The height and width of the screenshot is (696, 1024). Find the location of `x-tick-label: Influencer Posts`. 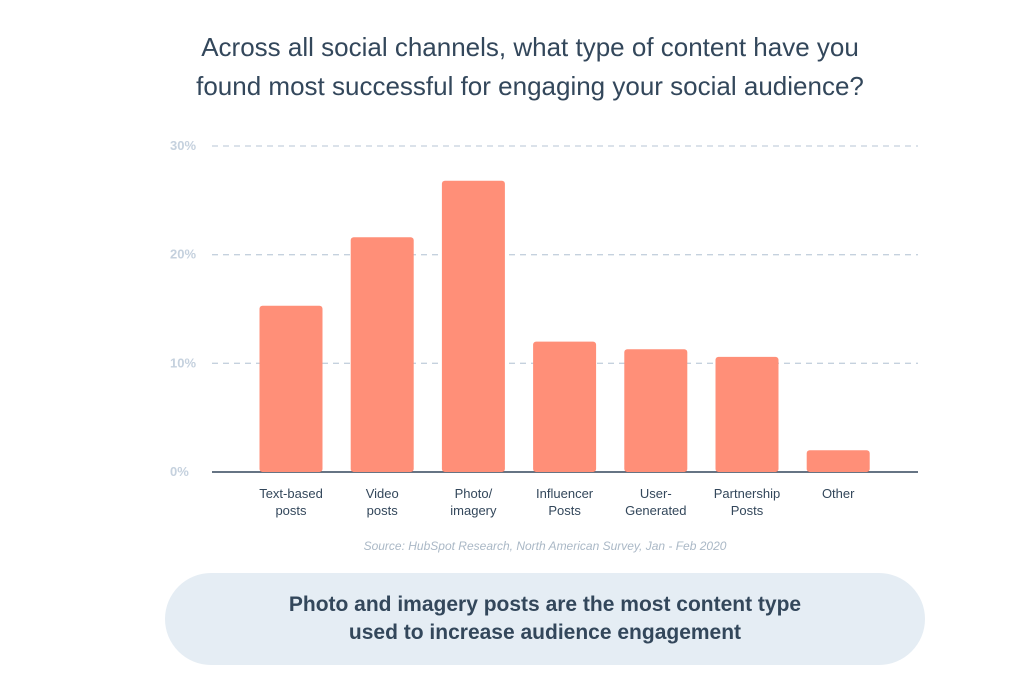

x-tick-label: Influencer Posts is located at coordinates (565, 502).